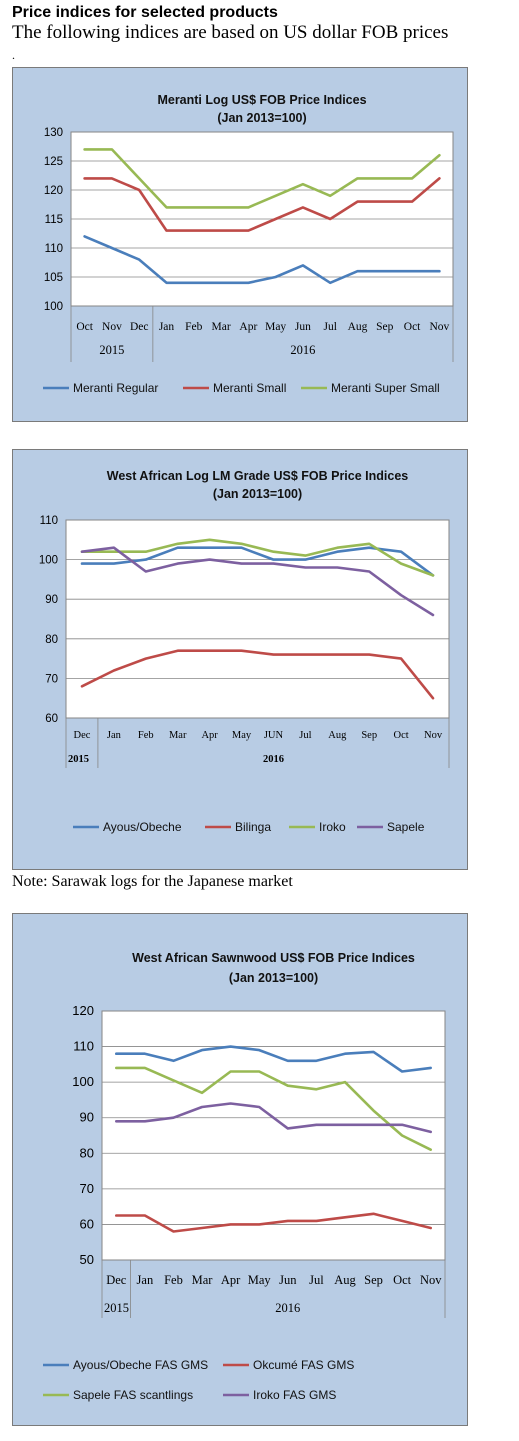 Image resolution: width=519 pixels, height=1441 pixels. I want to click on y-tick-label: 130, so click(53, 133).